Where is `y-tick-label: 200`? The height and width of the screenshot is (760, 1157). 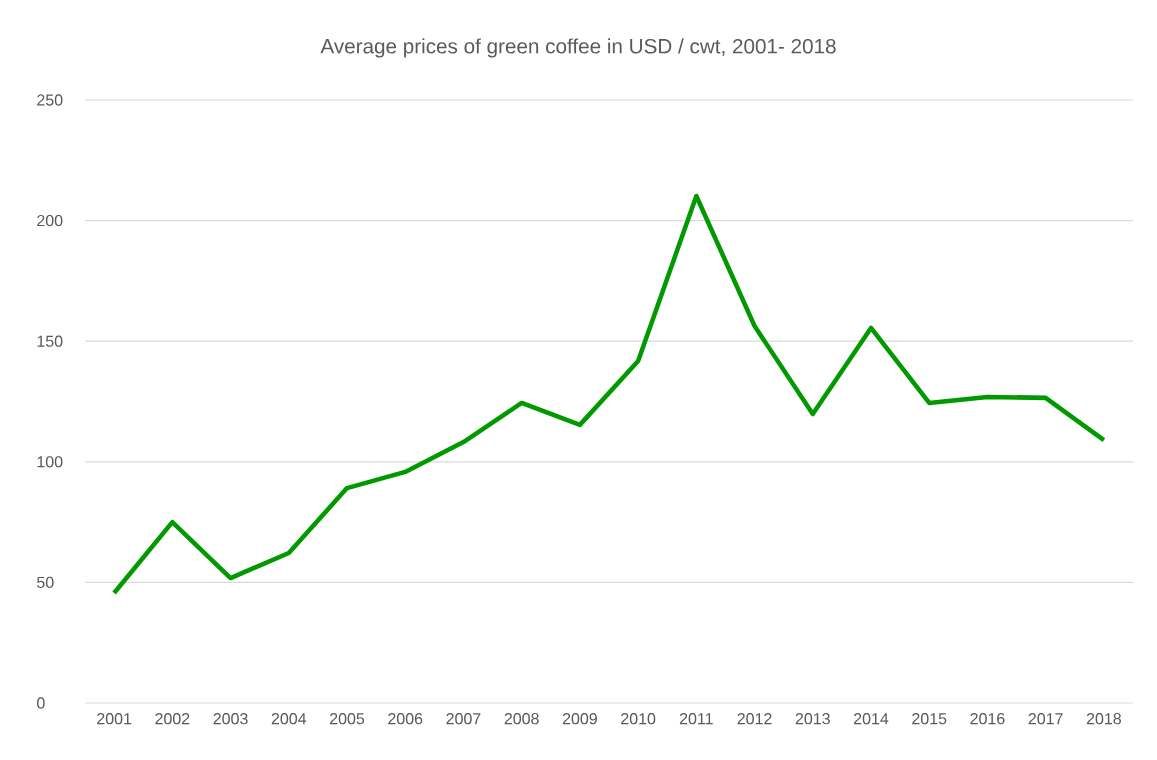 y-tick-label: 200 is located at coordinates (50, 220).